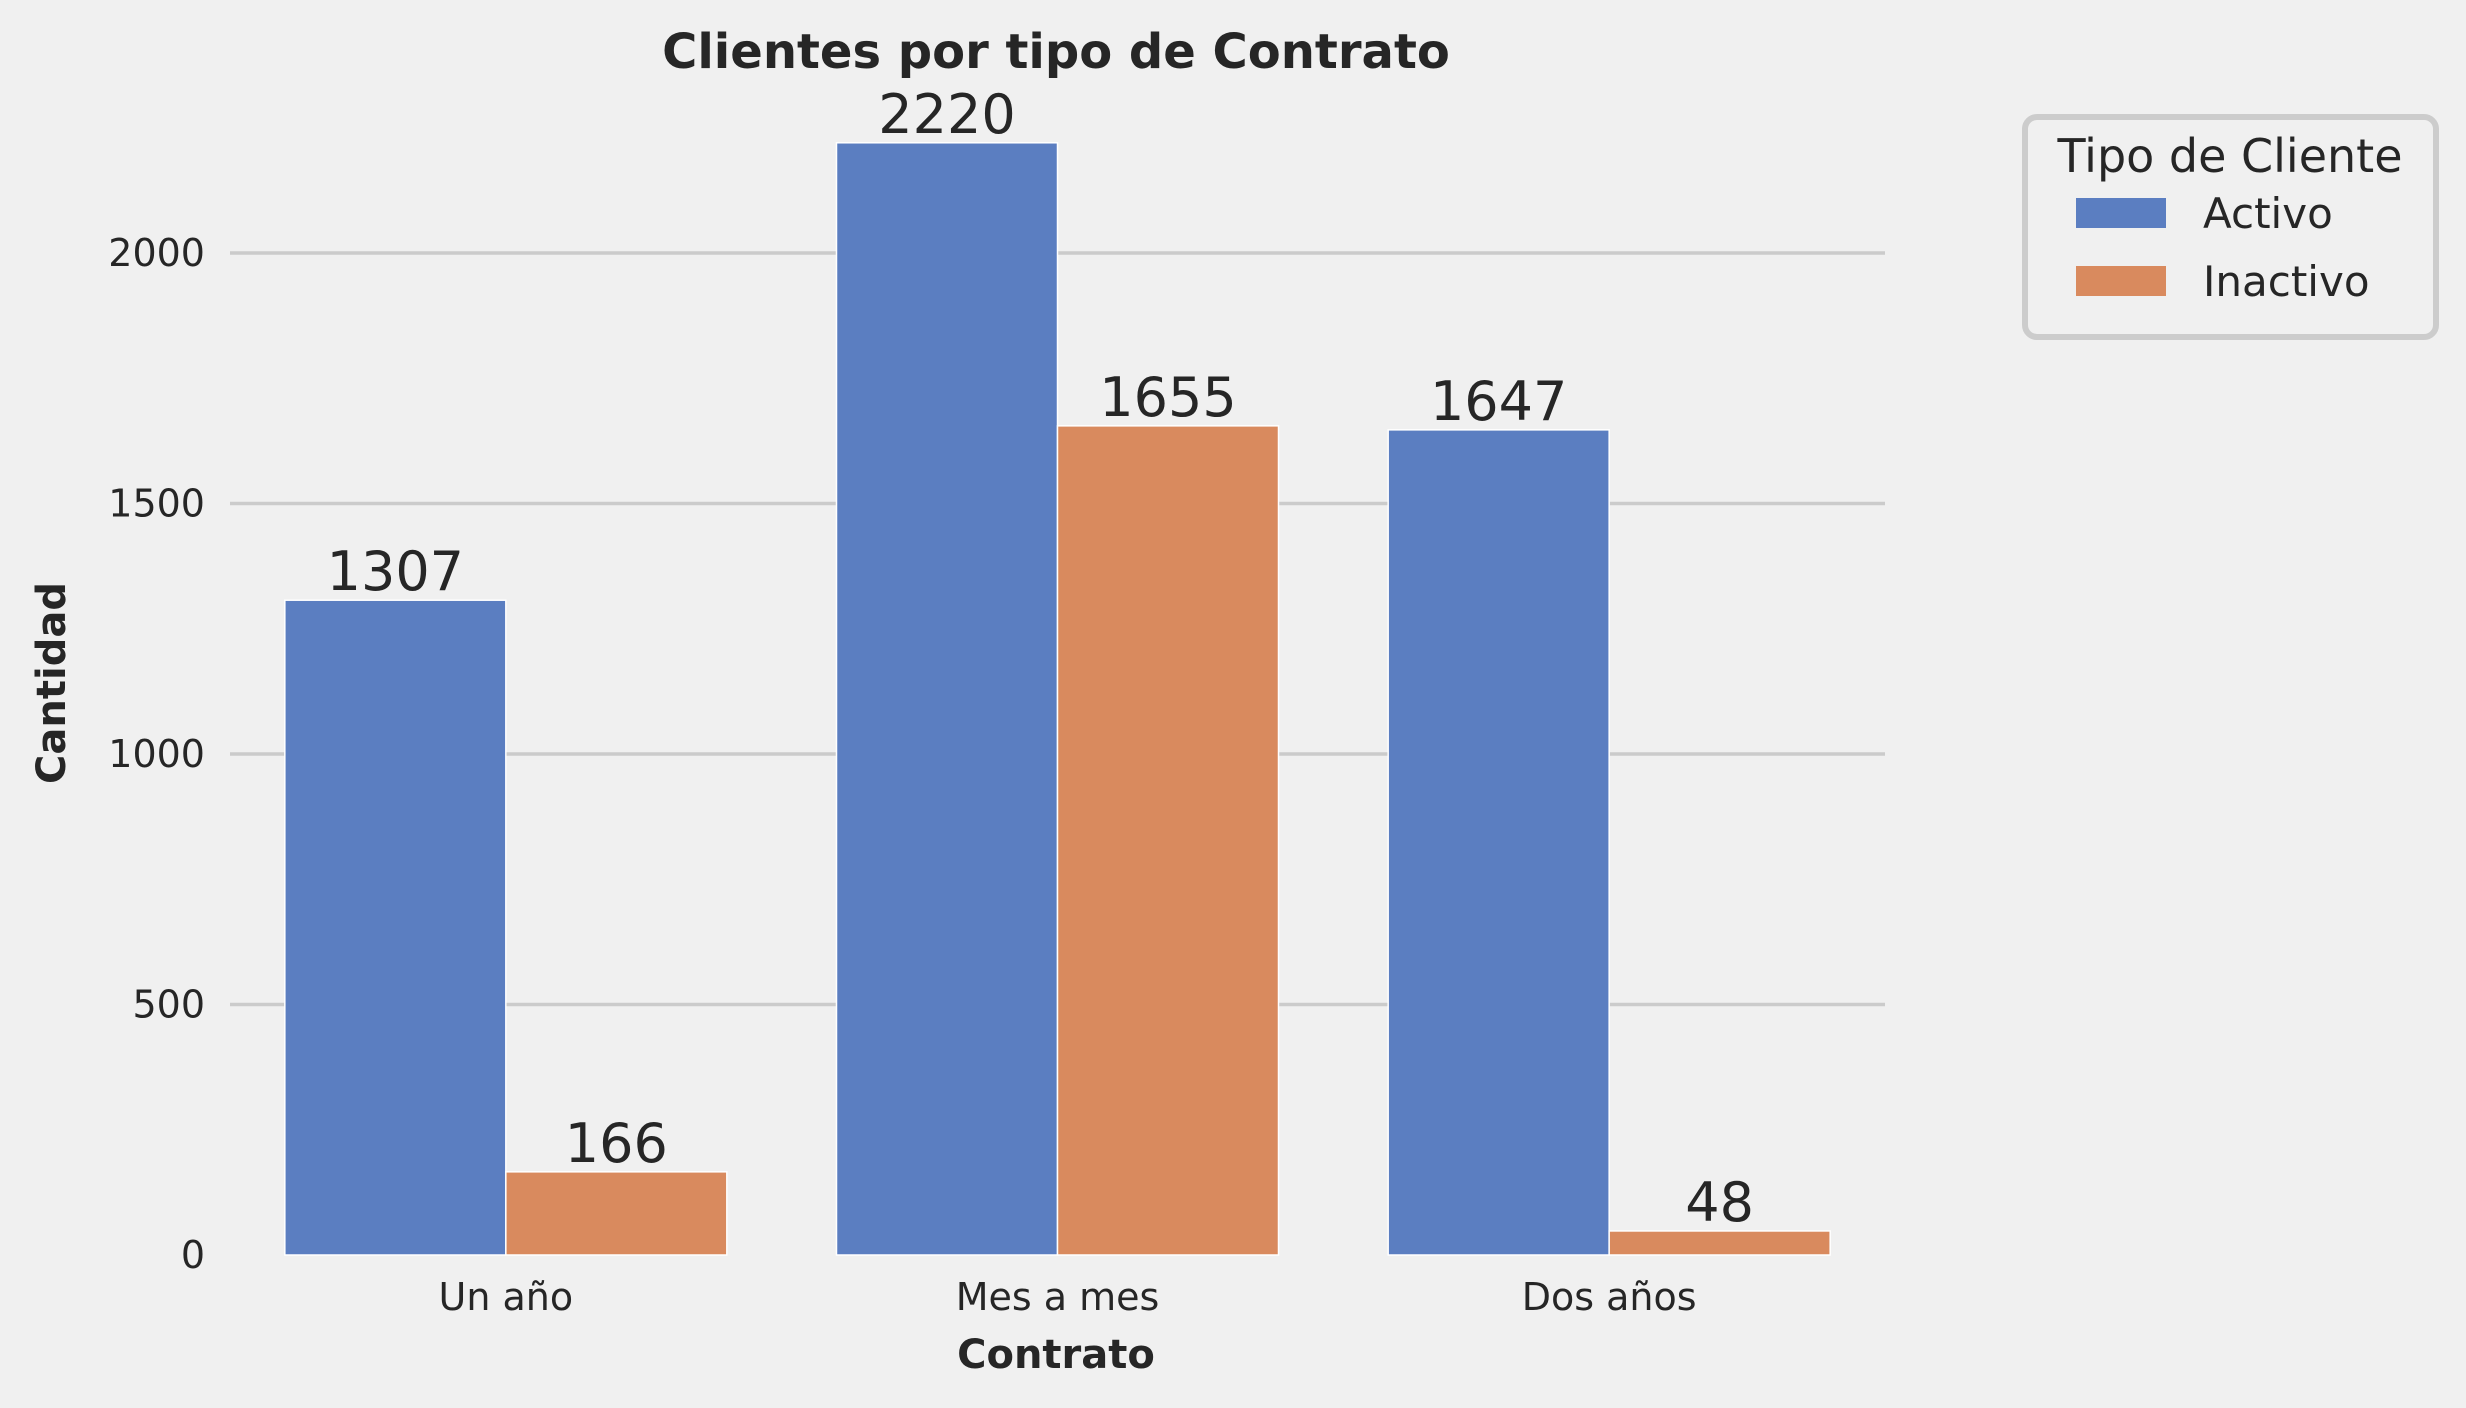 This screenshot has height=1408, width=2466. What do you see at coordinates (156, 253) in the screenshot?
I see `y-tick-label: 2000` at bounding box center [156, 253].